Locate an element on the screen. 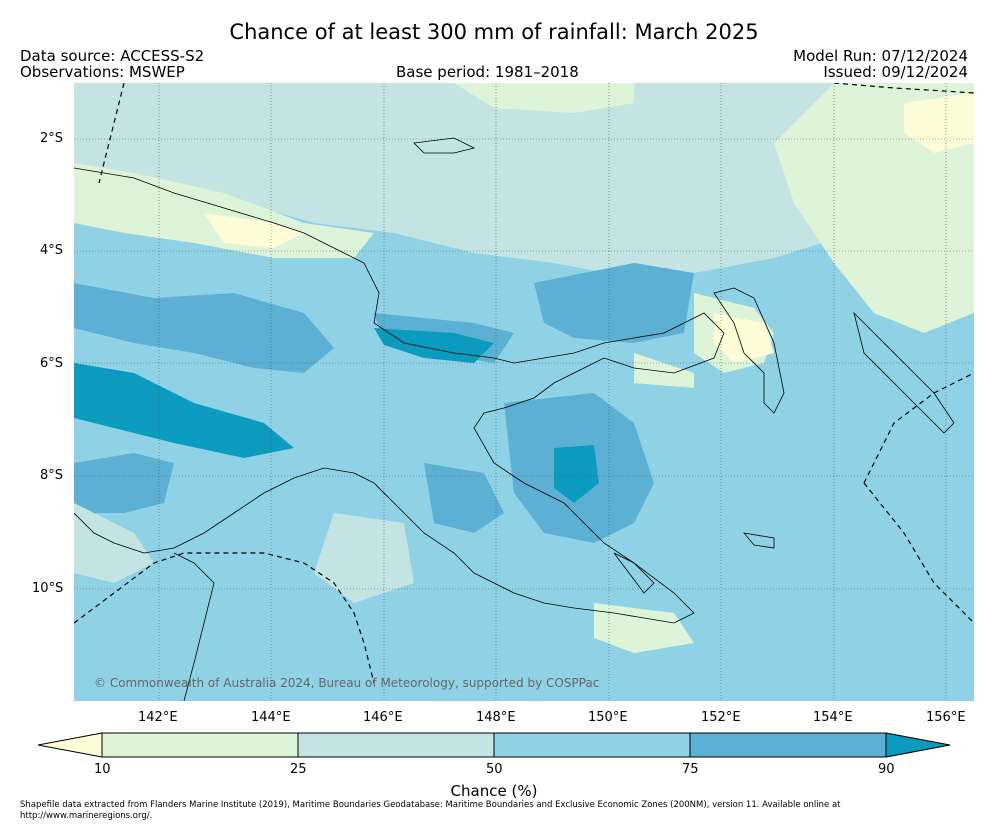  bougainville-coast is located at coordinates (904, 372).